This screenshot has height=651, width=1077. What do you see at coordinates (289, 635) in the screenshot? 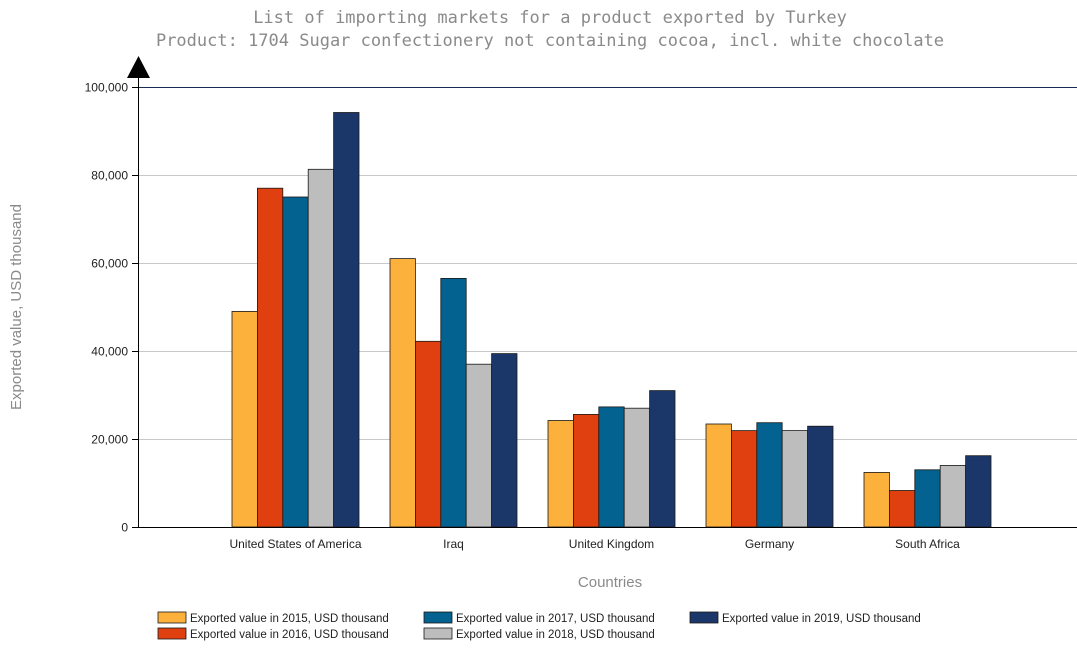
I see `legend-label: Exported value in 2016, USD thousand` at bounding box center [289, 635].